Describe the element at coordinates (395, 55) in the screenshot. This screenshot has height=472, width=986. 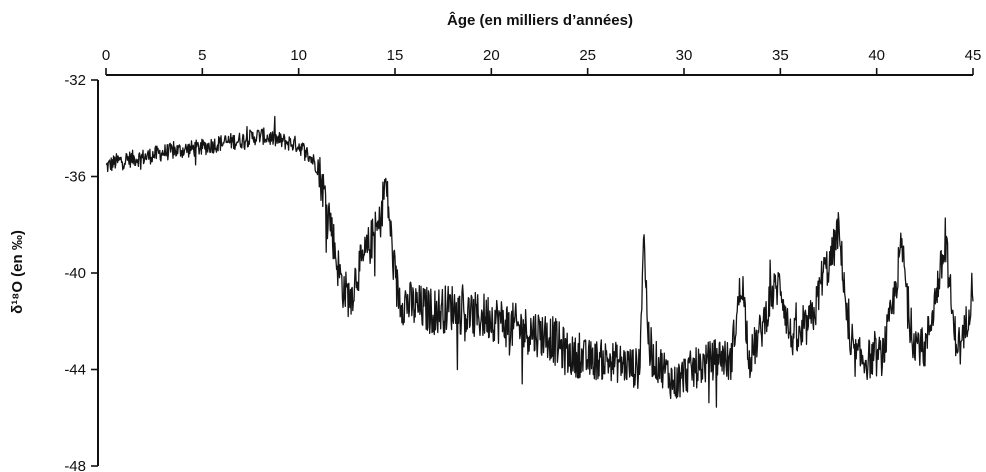
I see `x-tick-label: 15` at that location.